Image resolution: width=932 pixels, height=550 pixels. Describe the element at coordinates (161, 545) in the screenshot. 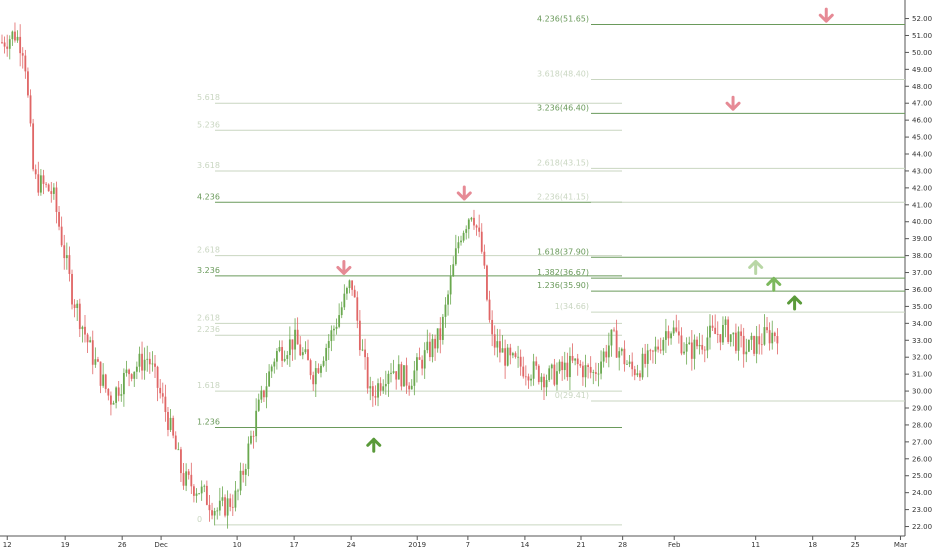

I see `x-tick-label: Dec` at that location.